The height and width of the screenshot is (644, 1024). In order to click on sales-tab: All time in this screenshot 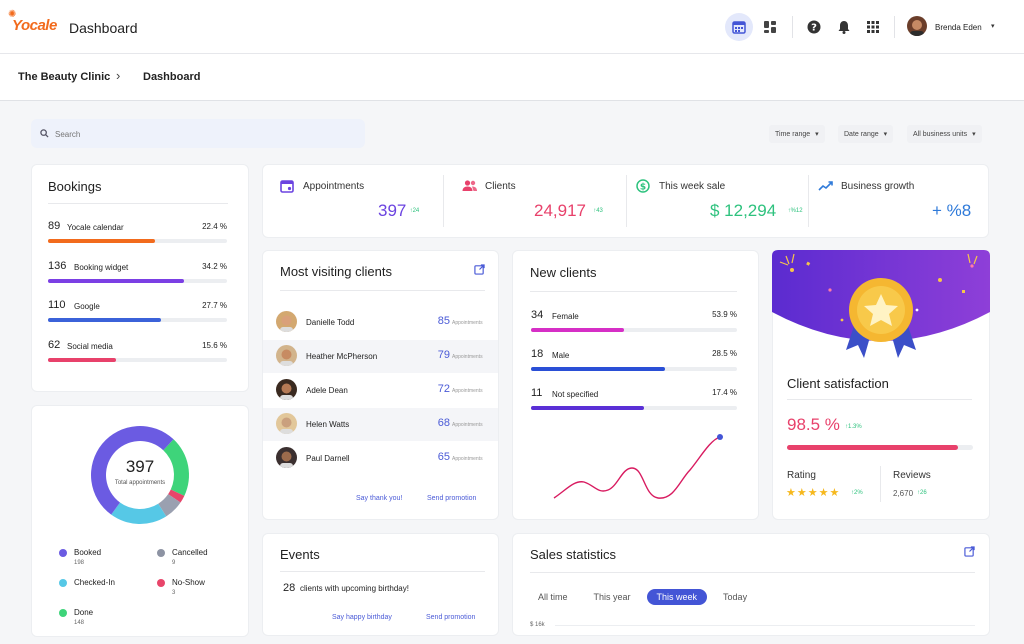, I will do `click(553, 597)`.